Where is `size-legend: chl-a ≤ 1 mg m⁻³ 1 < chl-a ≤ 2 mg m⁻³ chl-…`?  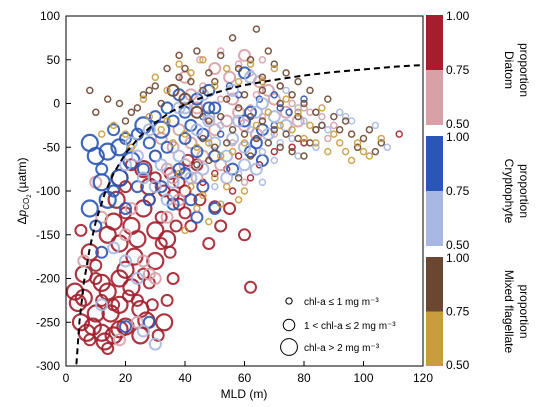
size-legend: chl-a ≤ 1 mg m⁻³ 1 < chl-a ≤ 2 mg m⁻³ chl-… is located at coordinates (338, 326).